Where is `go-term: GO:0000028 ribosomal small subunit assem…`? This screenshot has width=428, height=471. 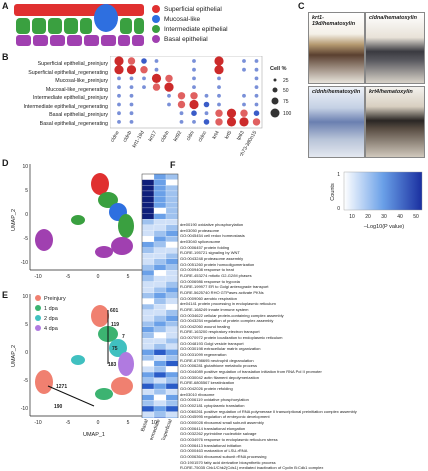 go-term: GO:0000028 ribosomal small subunit assem… is located at coordinates (222, 422).